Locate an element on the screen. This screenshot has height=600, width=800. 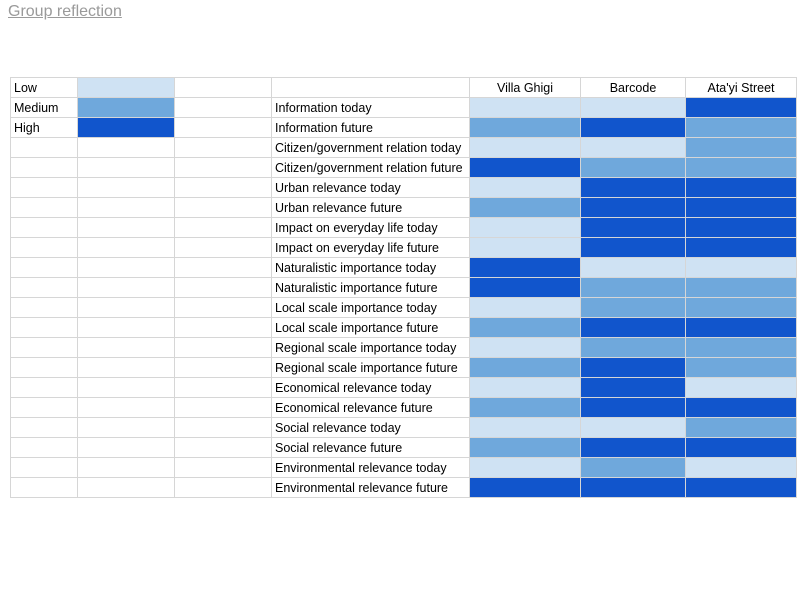
column-header-cell: Villa Ghigi is located at coordinates (525, 87).